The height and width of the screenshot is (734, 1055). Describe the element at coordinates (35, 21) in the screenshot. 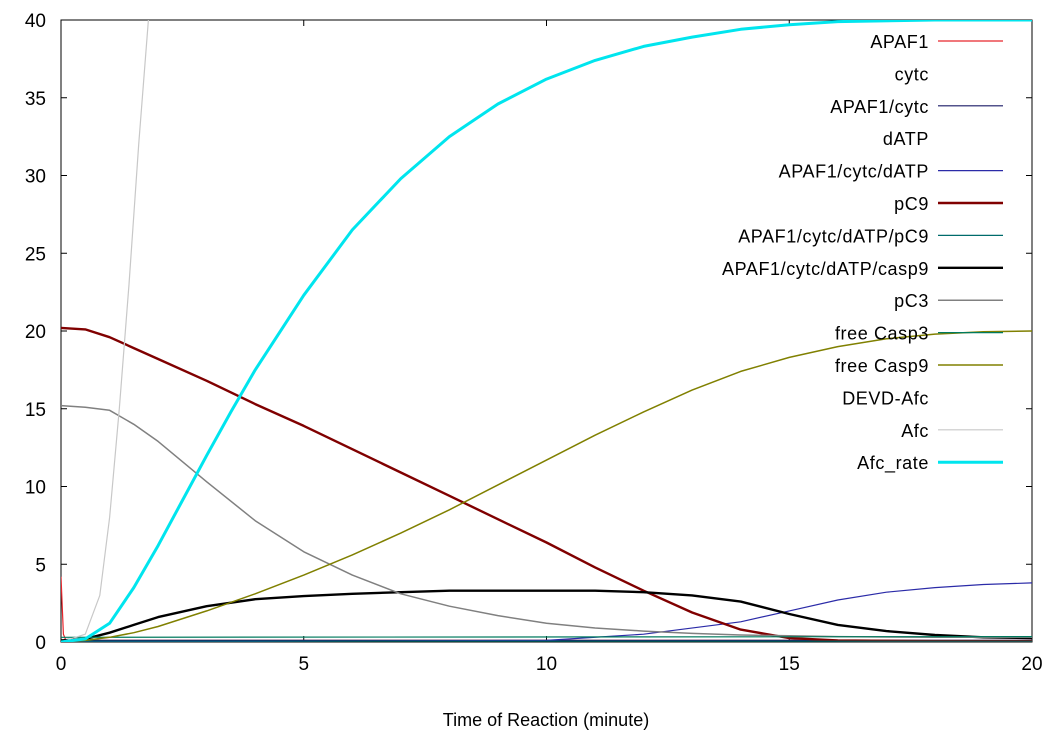

I see `y-tick-label: 40` at that location.